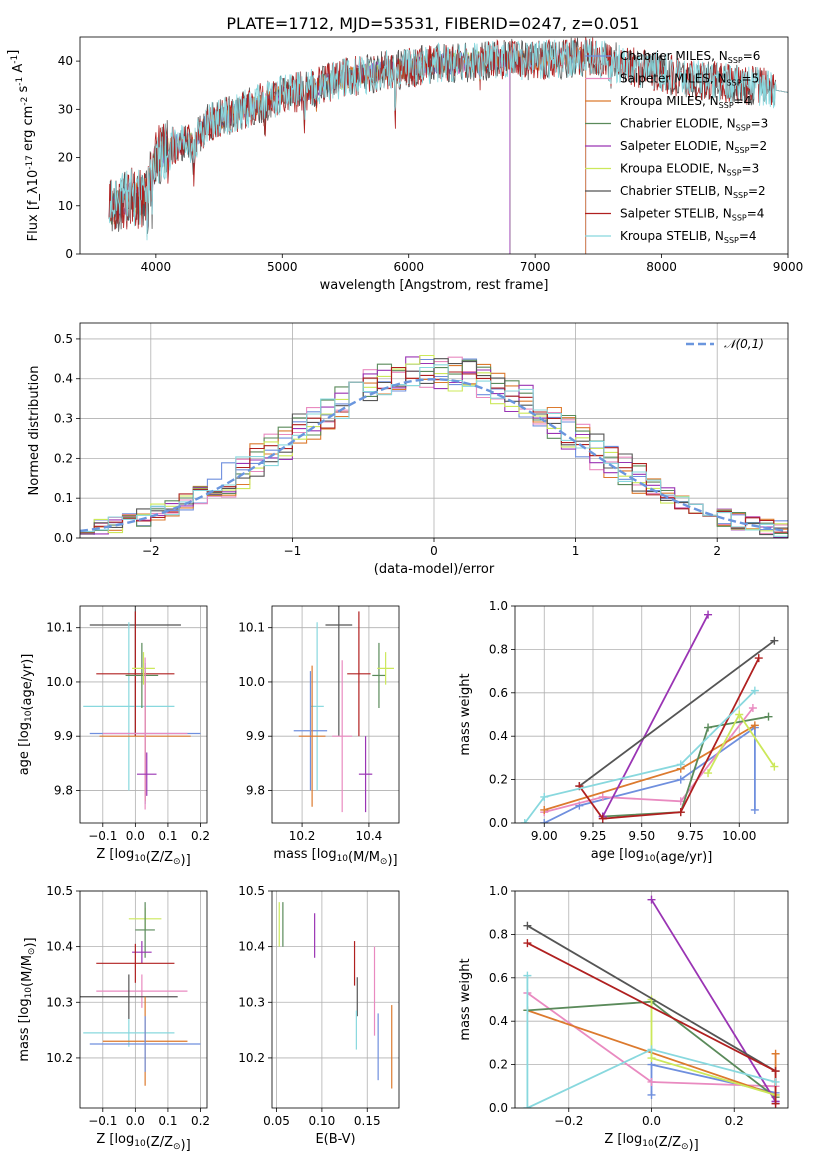 This screenshot has height=1170, width=819. Describe the element at coordinates (434, 569) in the screenshot. I see `axis-label: (data-model)/error` at that location.